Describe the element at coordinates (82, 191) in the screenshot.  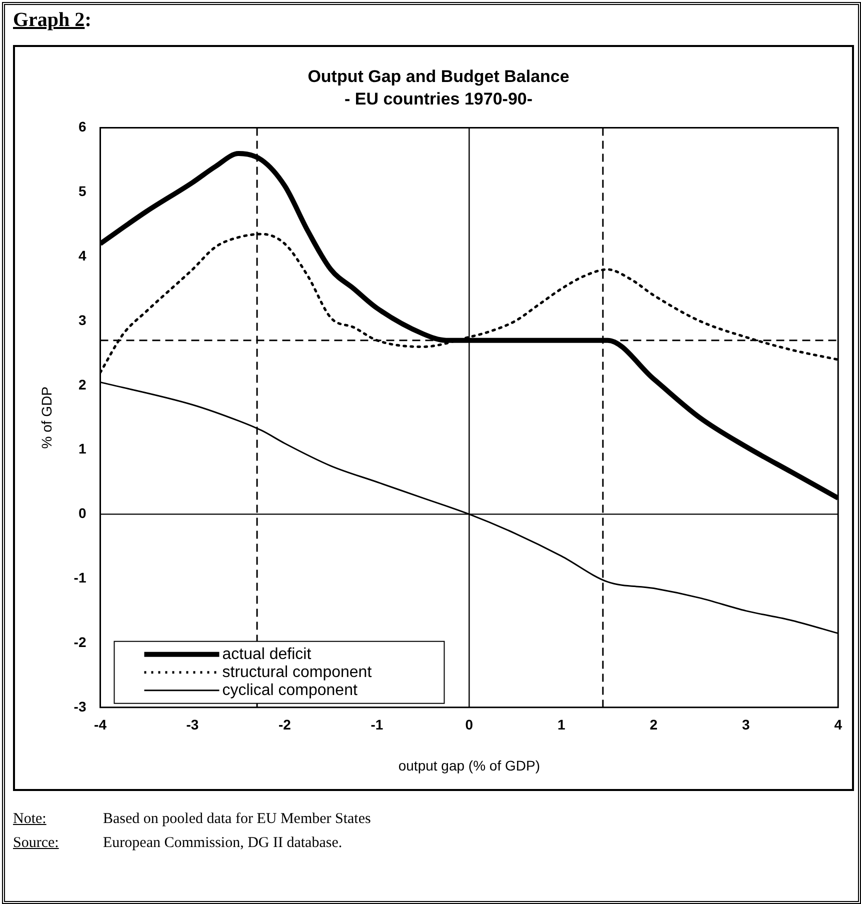
I see `y-tick-label: 5` at that location.